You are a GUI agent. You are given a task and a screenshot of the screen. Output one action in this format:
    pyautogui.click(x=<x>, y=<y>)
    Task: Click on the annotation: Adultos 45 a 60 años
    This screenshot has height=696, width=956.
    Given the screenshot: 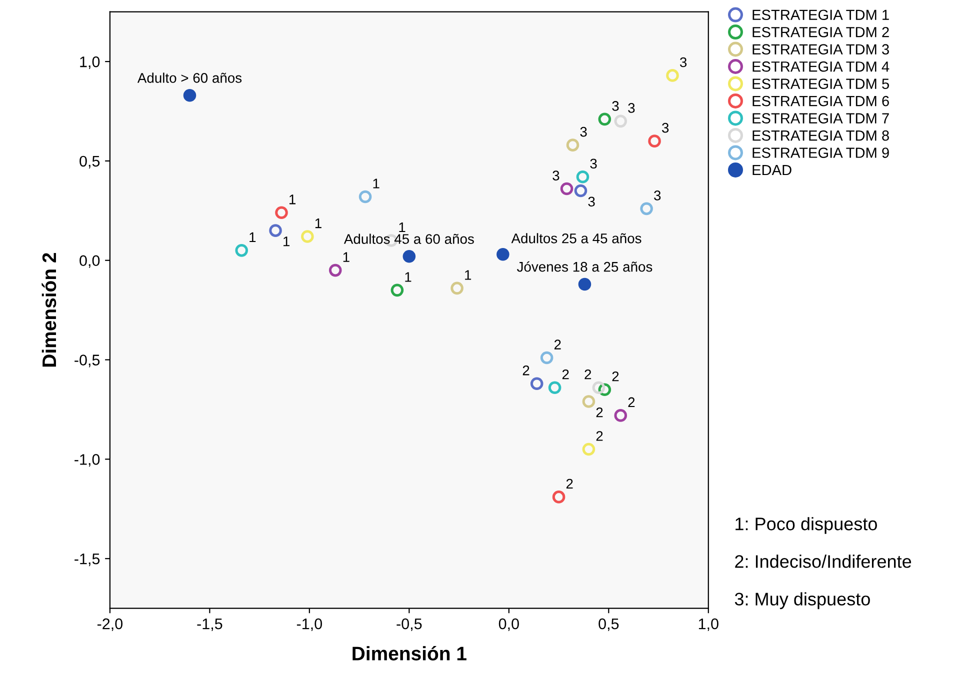 What is the action you would take?
    pyautogui.click(x=409, y=239)
    